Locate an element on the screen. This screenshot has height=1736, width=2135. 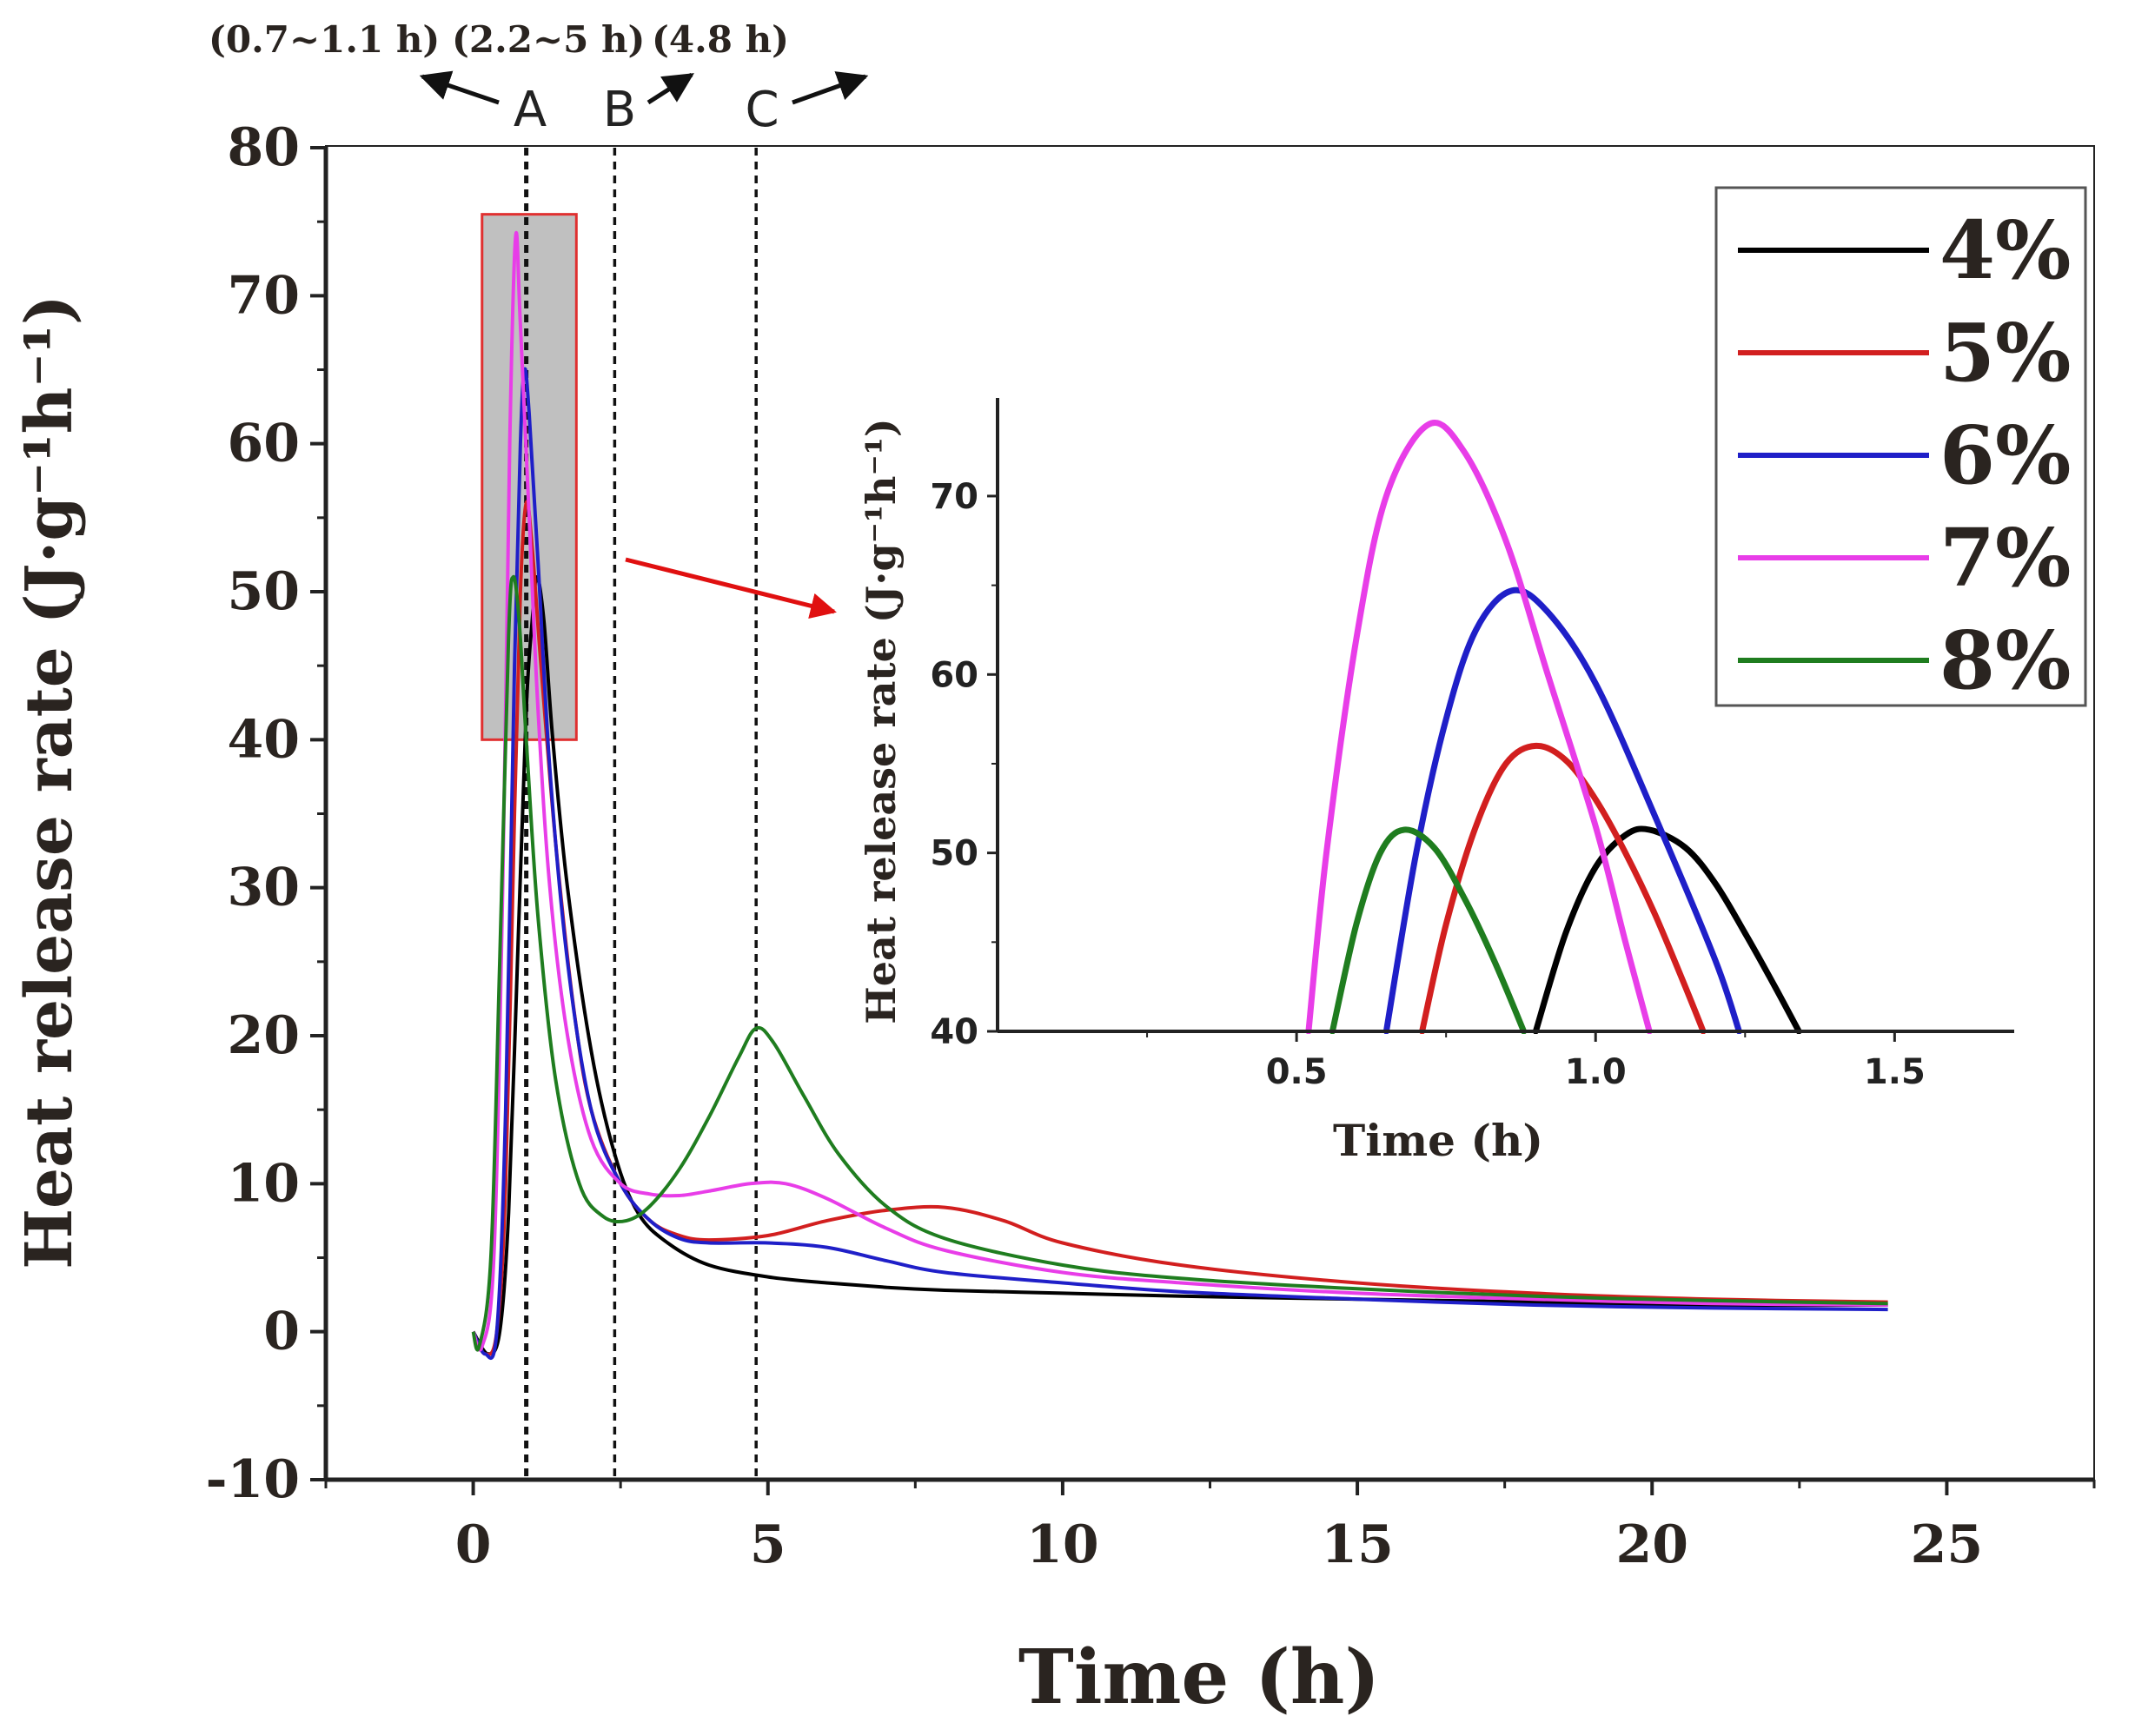
legend-box is located at coordinates (1900, 446).